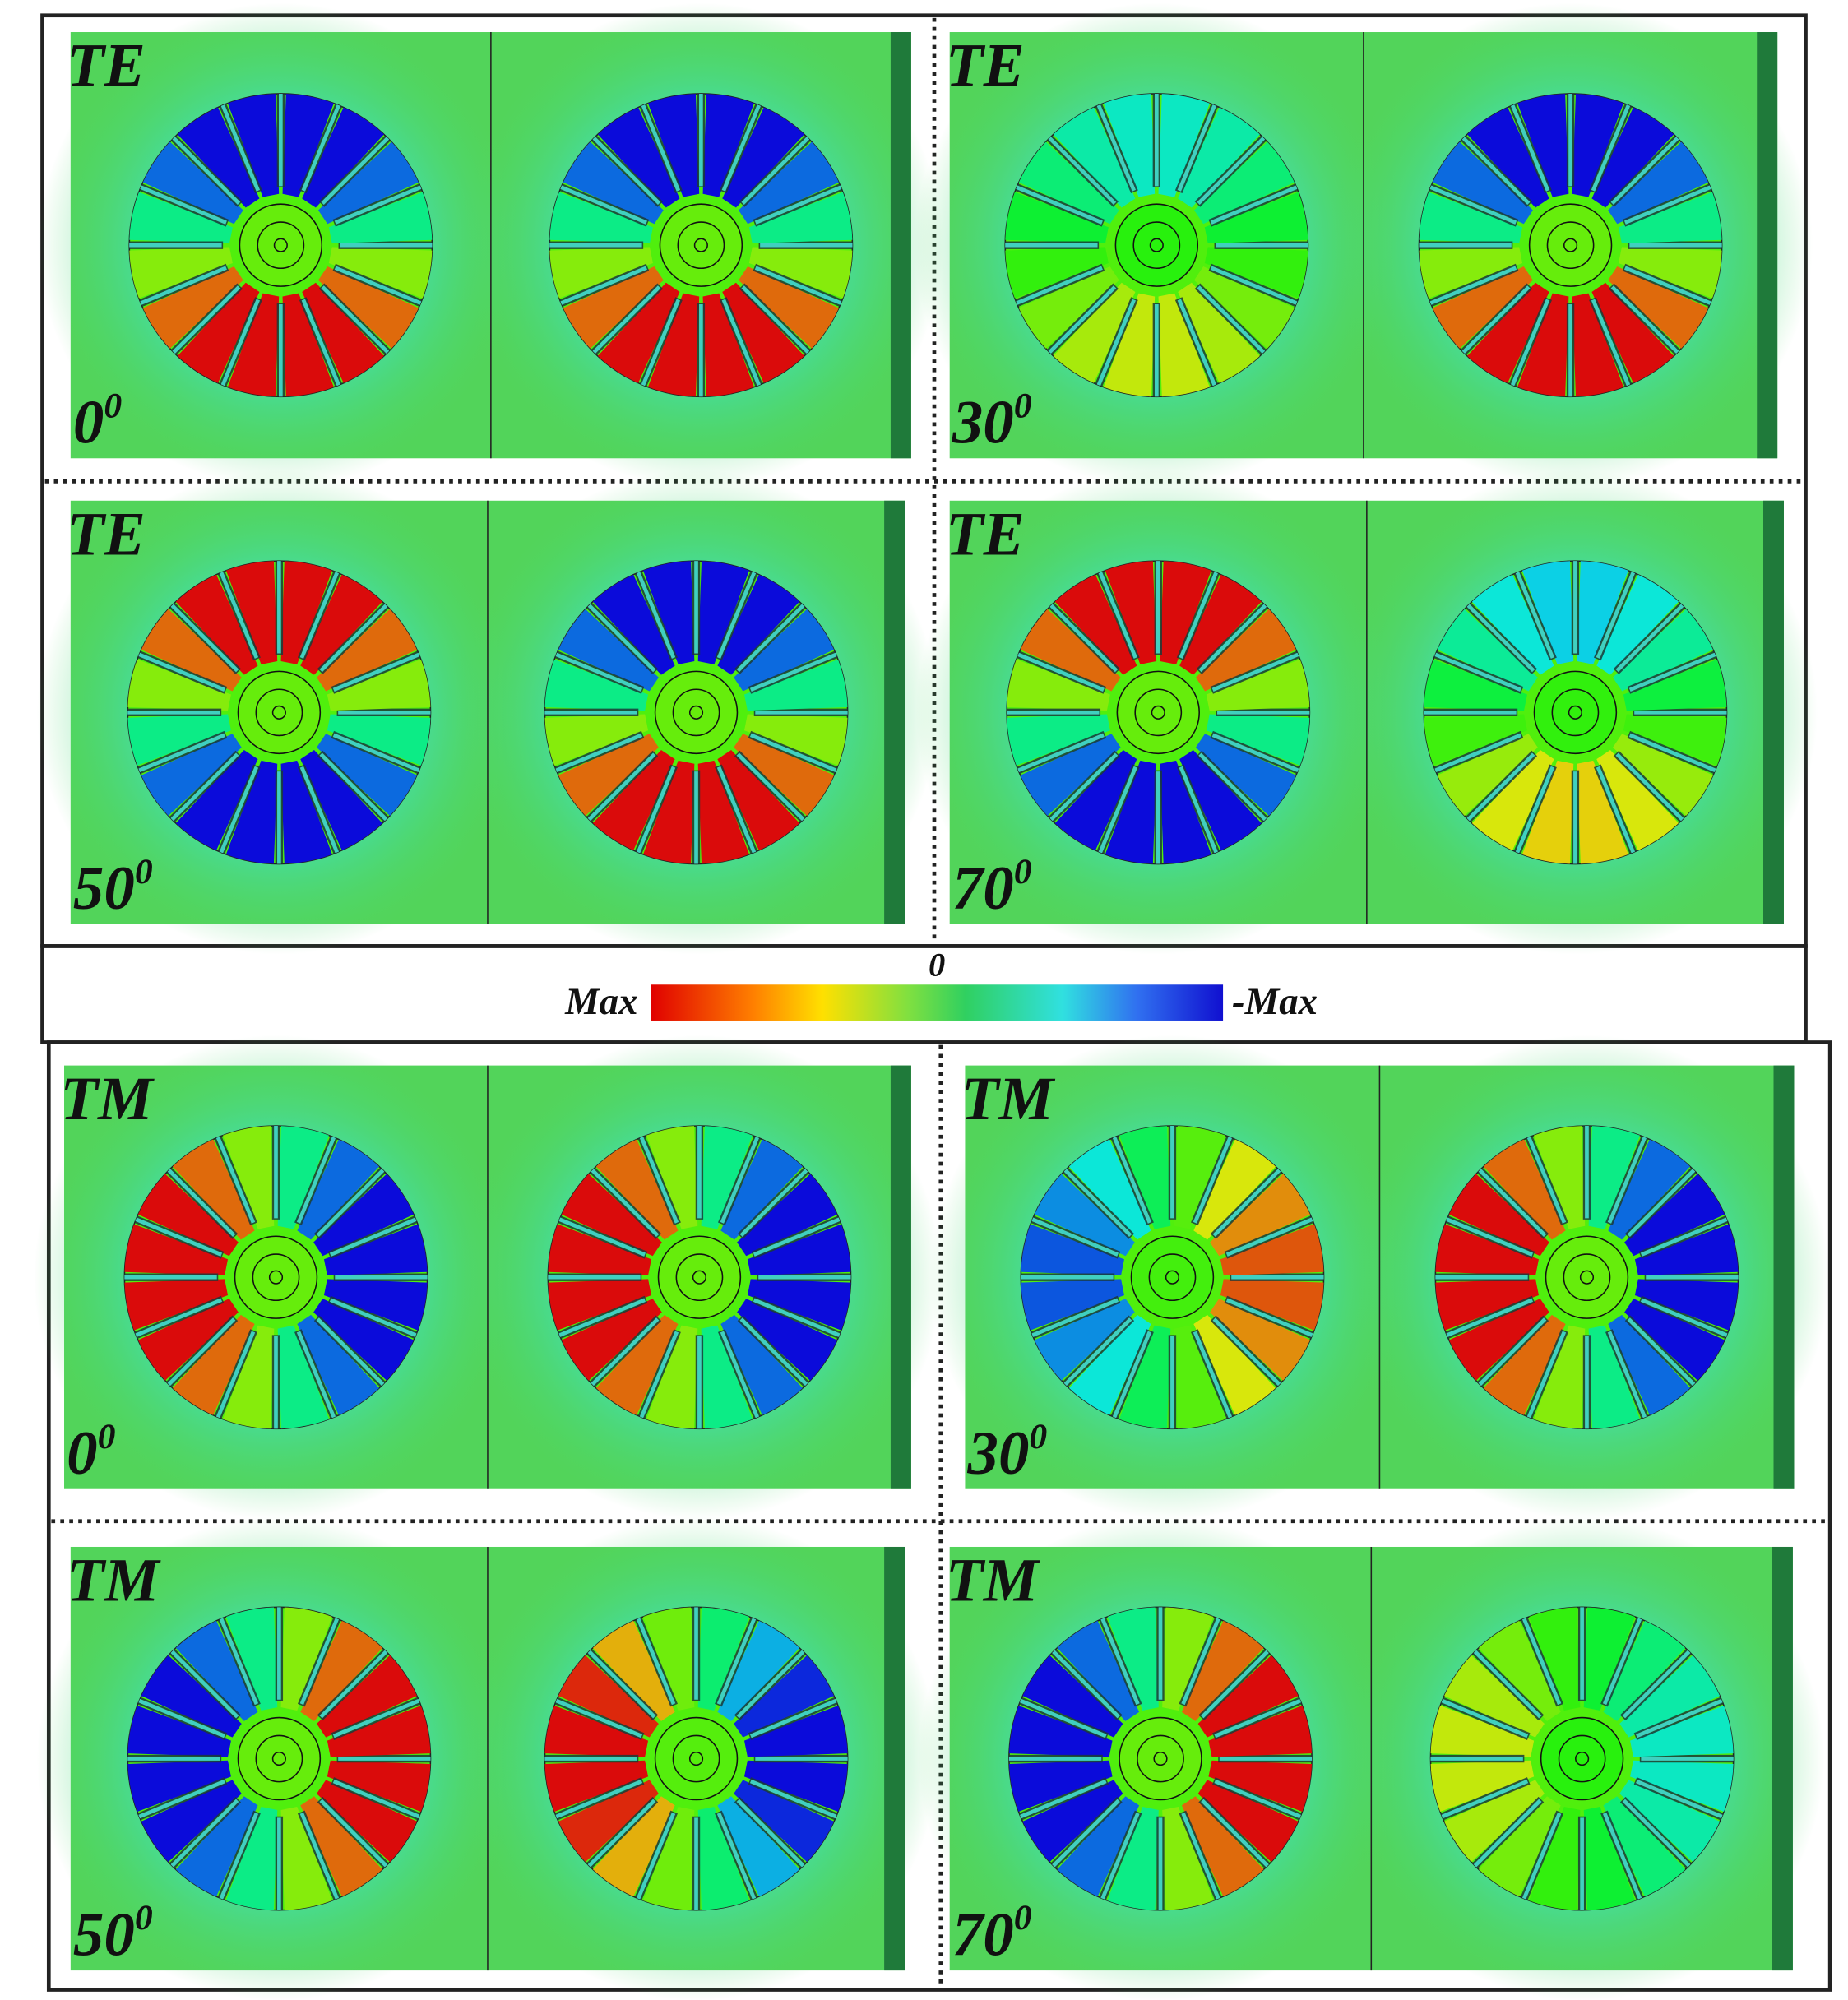  What do you see at coordinates (82, 1453) in the screenshot?
I see `angle-value: 0` at bounding box center [82, 1453].